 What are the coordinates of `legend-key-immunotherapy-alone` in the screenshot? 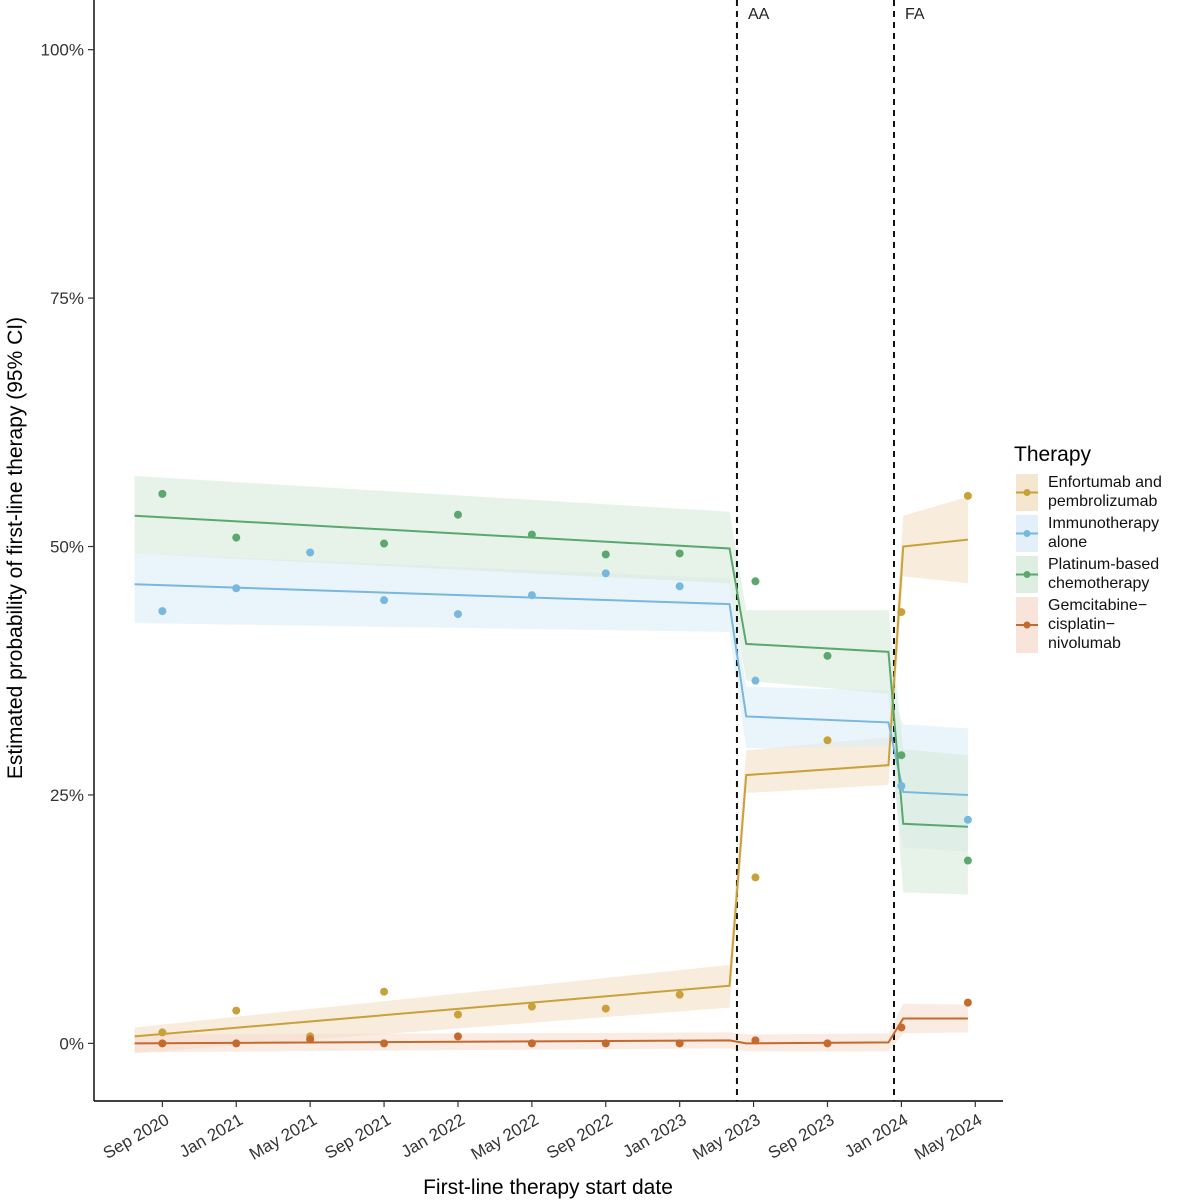 It's located at (1027, 533).